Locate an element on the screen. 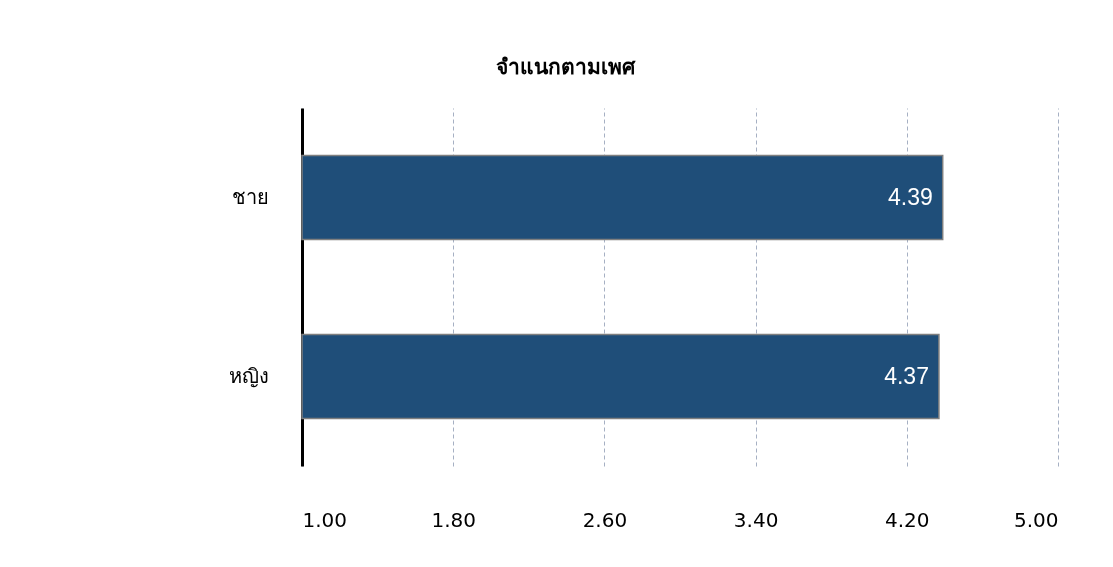  x-tick-label: 5.00 is located at coordinates (1036, 519).